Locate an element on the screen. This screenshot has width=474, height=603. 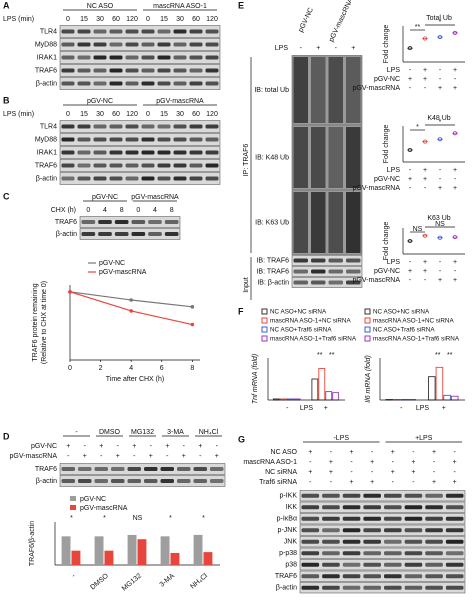
legend-label: pGV-mascRNA is located at coordinates (123, 272).